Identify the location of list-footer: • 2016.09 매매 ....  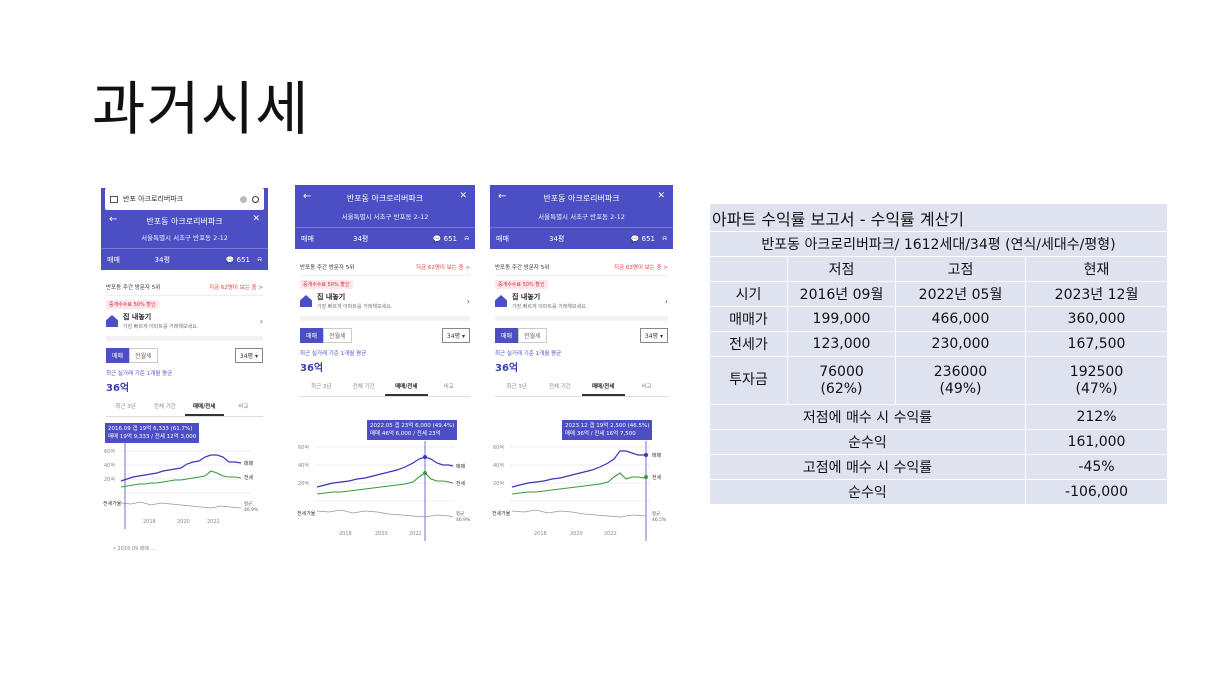
(134, 549).